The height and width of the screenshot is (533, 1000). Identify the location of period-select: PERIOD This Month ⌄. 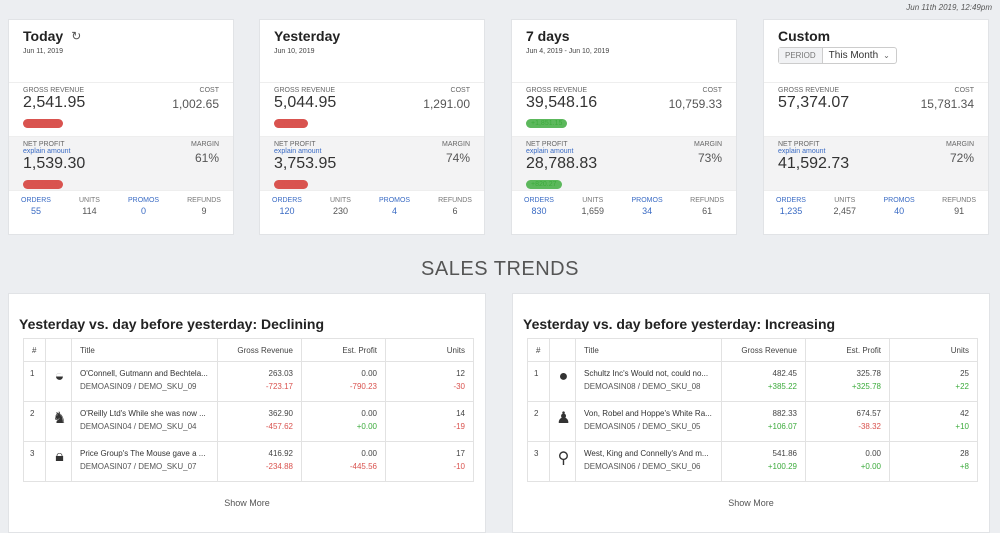
(837, 55).